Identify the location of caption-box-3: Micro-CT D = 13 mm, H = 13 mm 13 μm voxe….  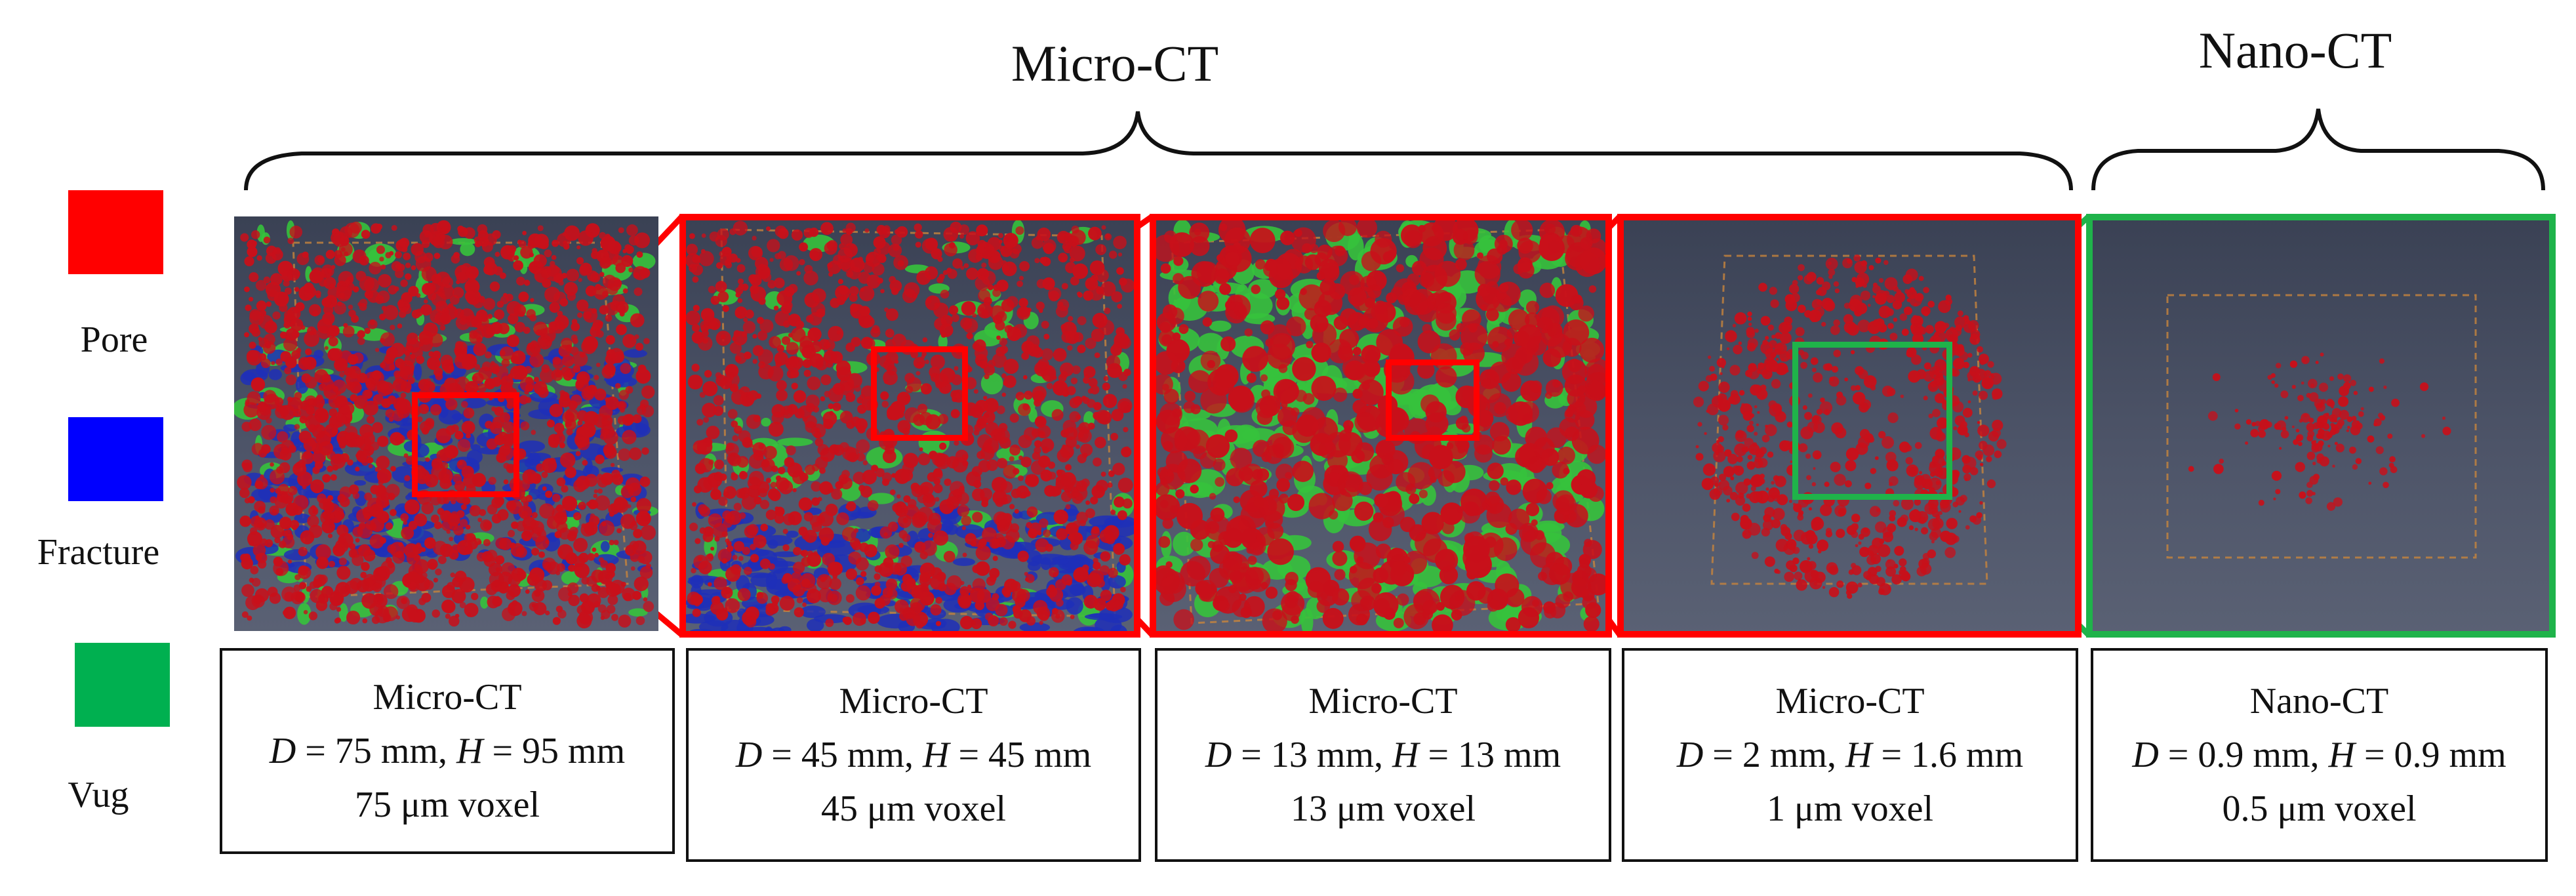
(1383, 755).